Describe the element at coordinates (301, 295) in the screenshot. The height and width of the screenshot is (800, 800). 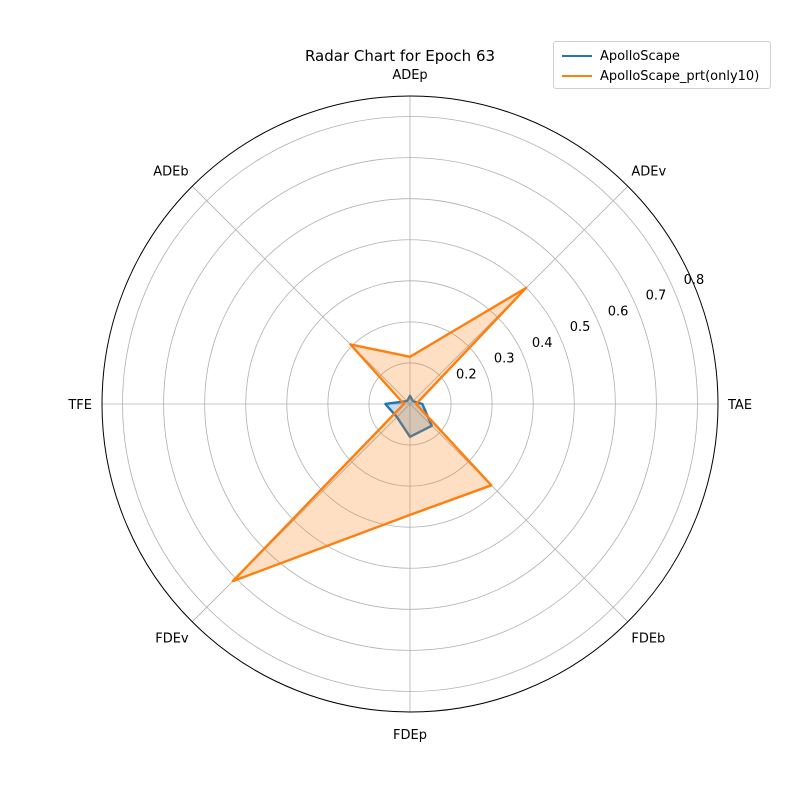
I see `spoke-ADEb` at that location.